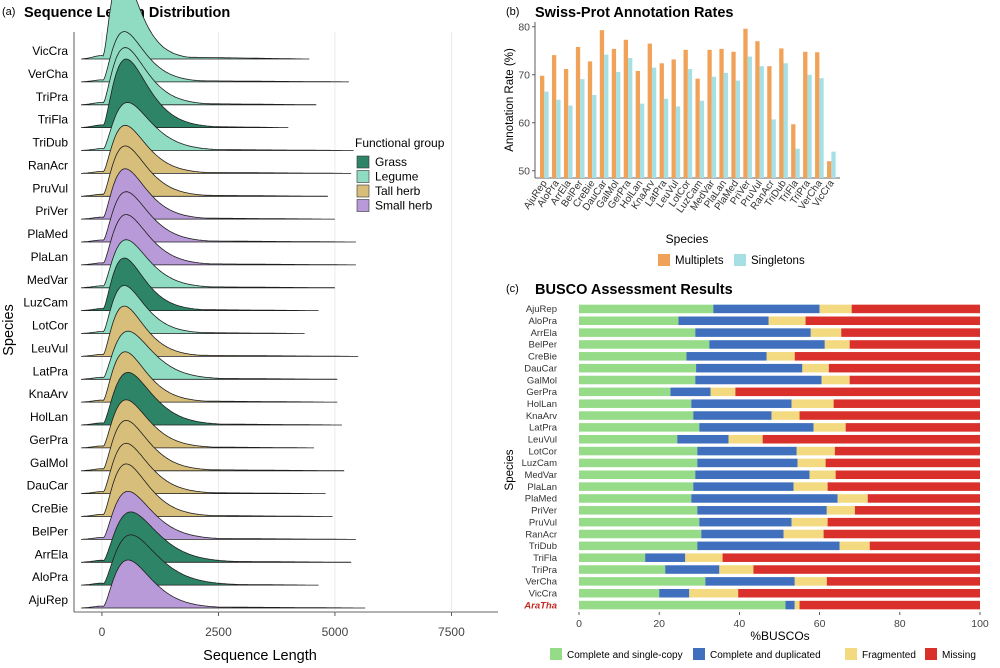 This screenshot has height=668, width=1000. Describe the element at coordinates (917, 510) in the screenshot. I see `panel-c-bar-missing-priver` at that location.